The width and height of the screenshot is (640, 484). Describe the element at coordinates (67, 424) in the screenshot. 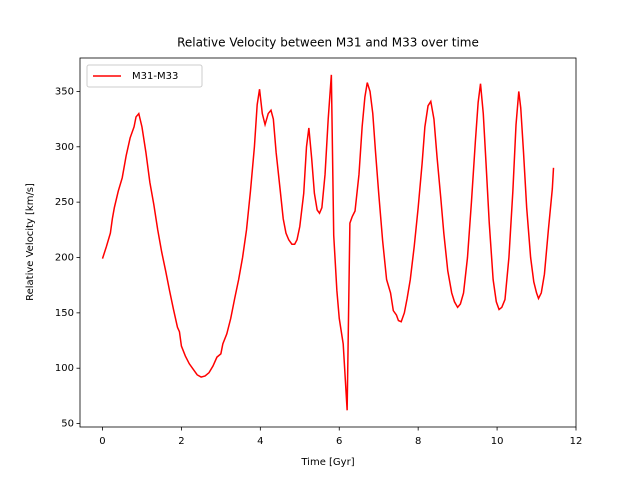

I see `y-tick-label: 50` at that location.